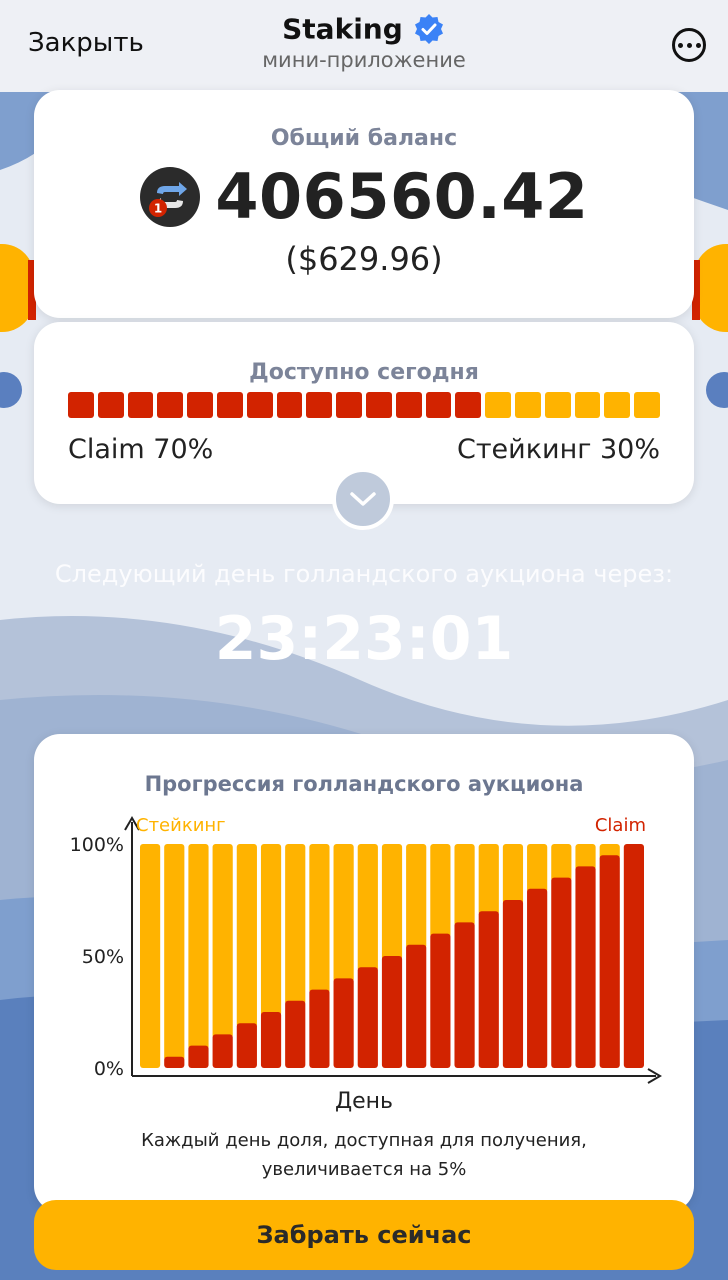  I want to click on claim-now-button: Забрать сейчас, so click(364, 1235).